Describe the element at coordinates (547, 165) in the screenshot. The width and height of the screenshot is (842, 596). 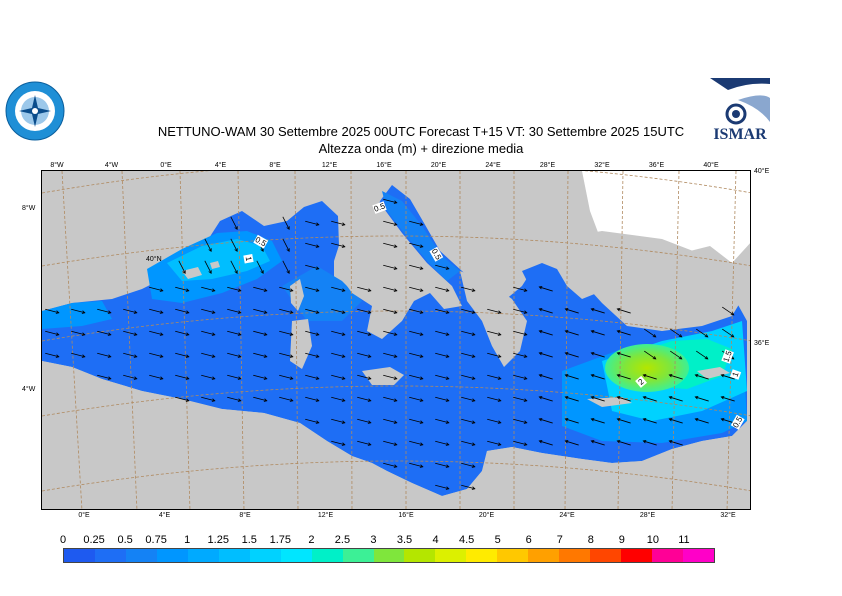
I see `top-lon-label: 28°E` at that location.